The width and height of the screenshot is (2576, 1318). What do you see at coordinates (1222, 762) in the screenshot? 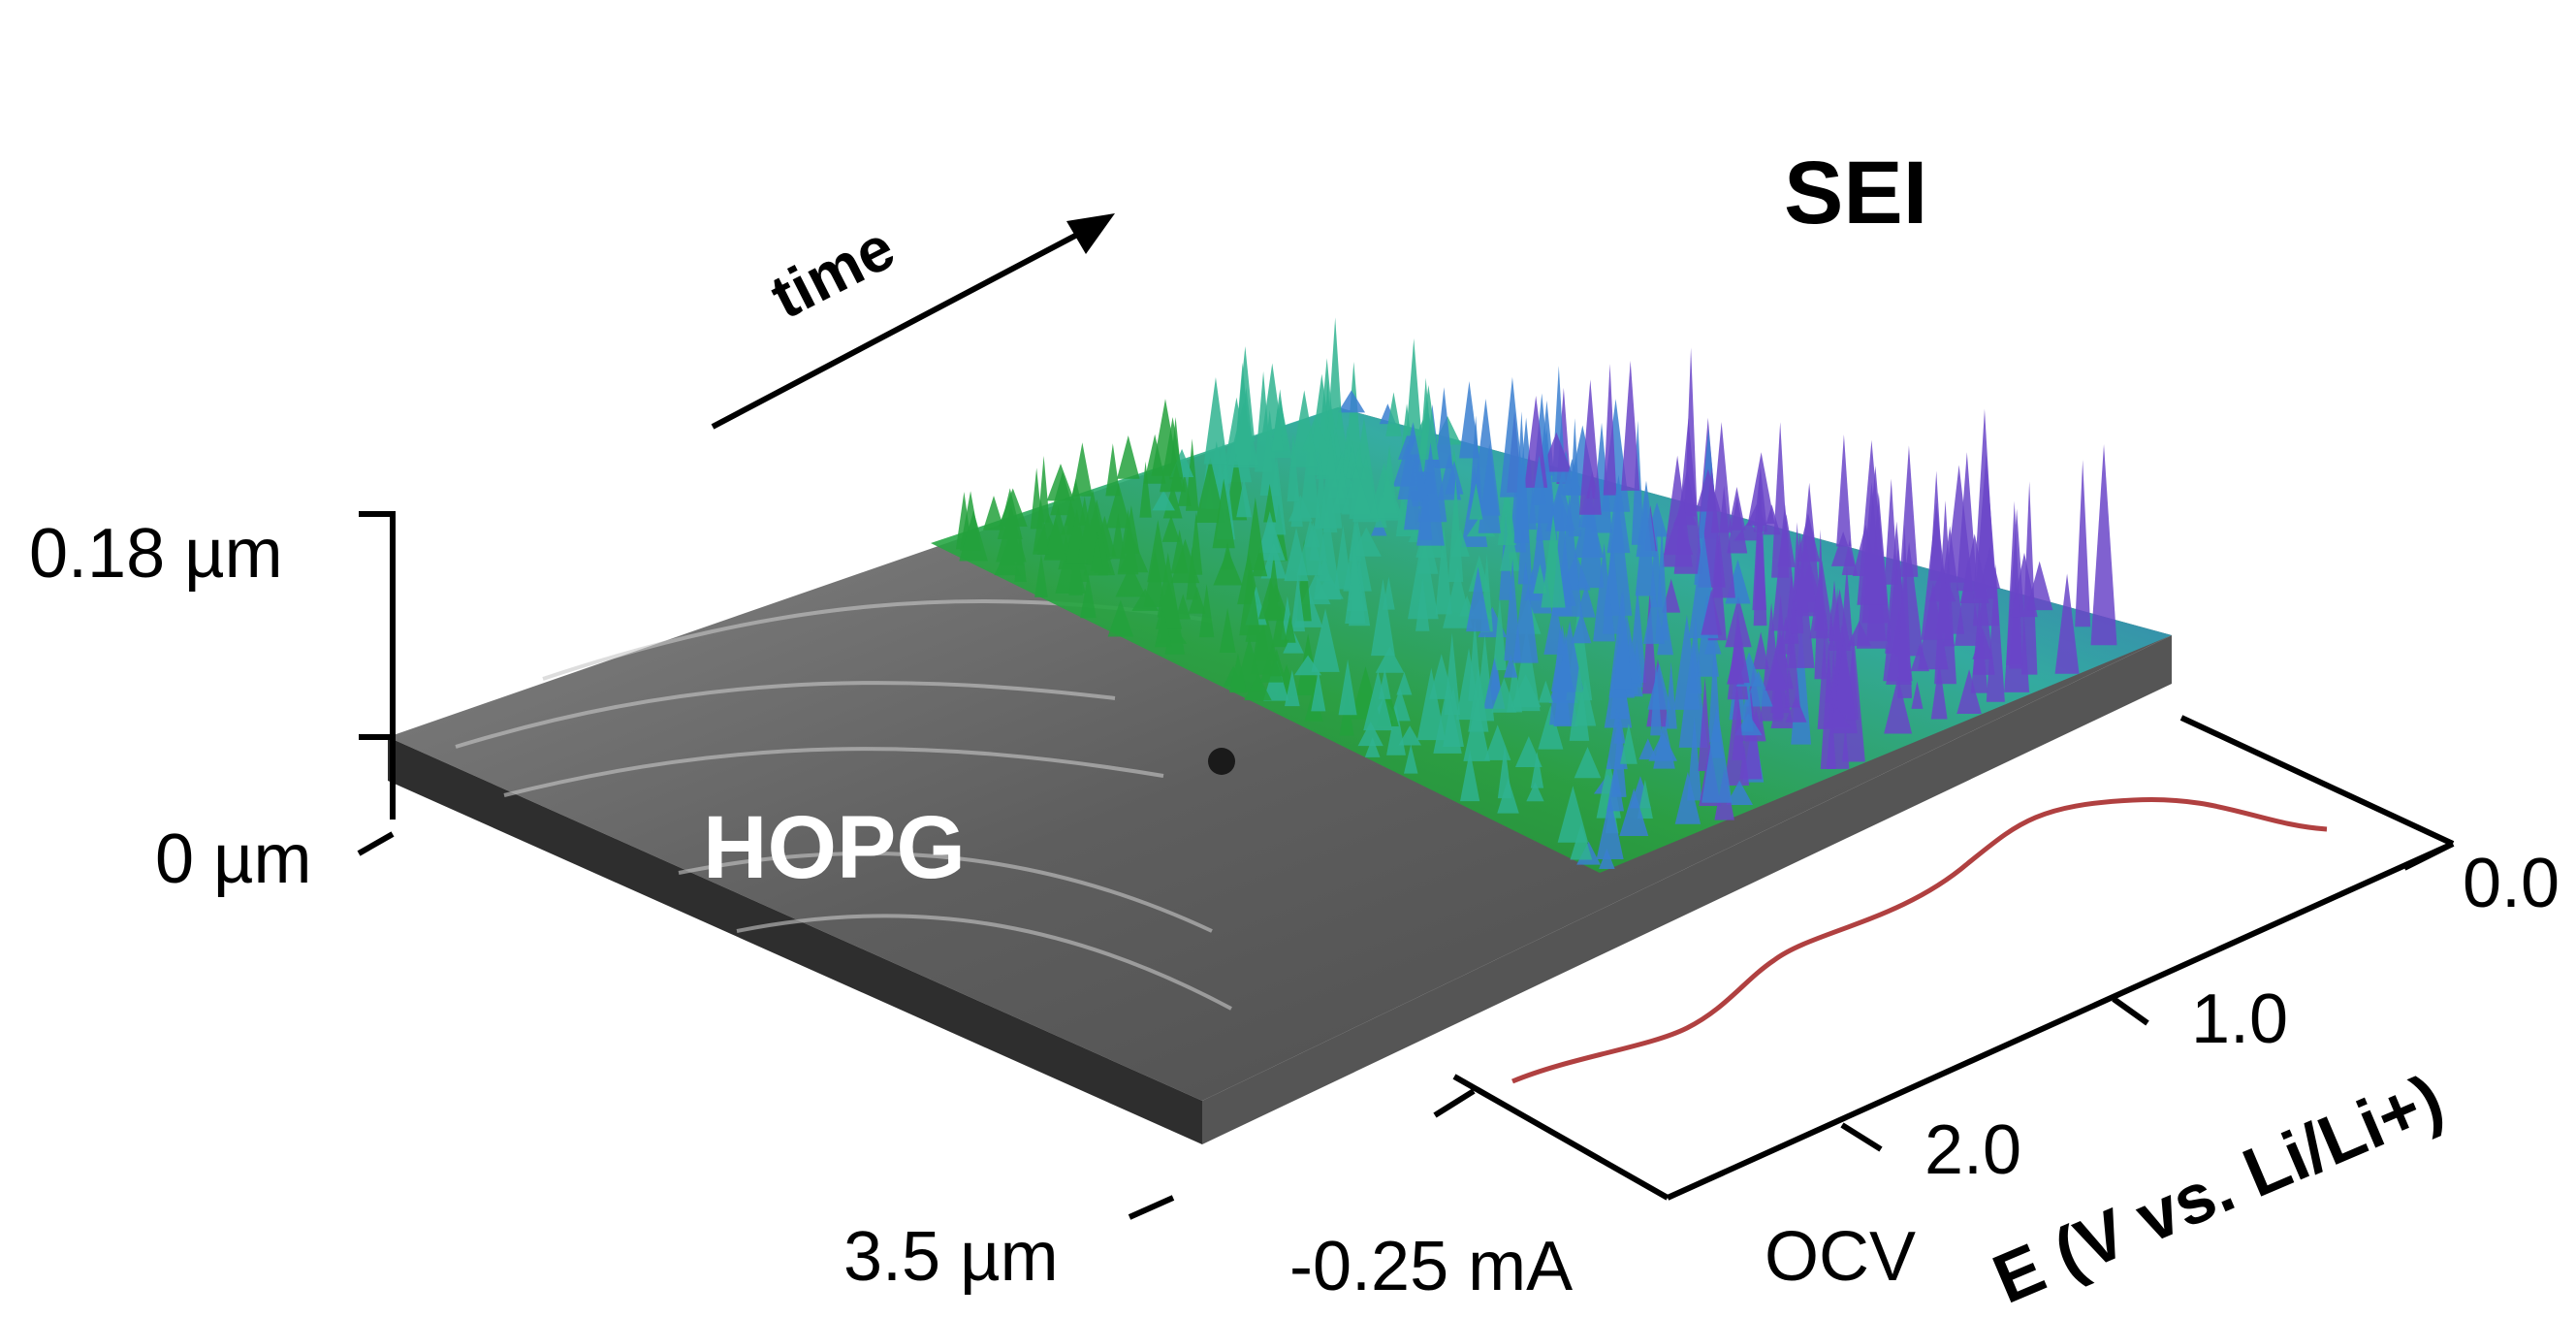
I see `surface-defect` at bounding box center [1222, 762].